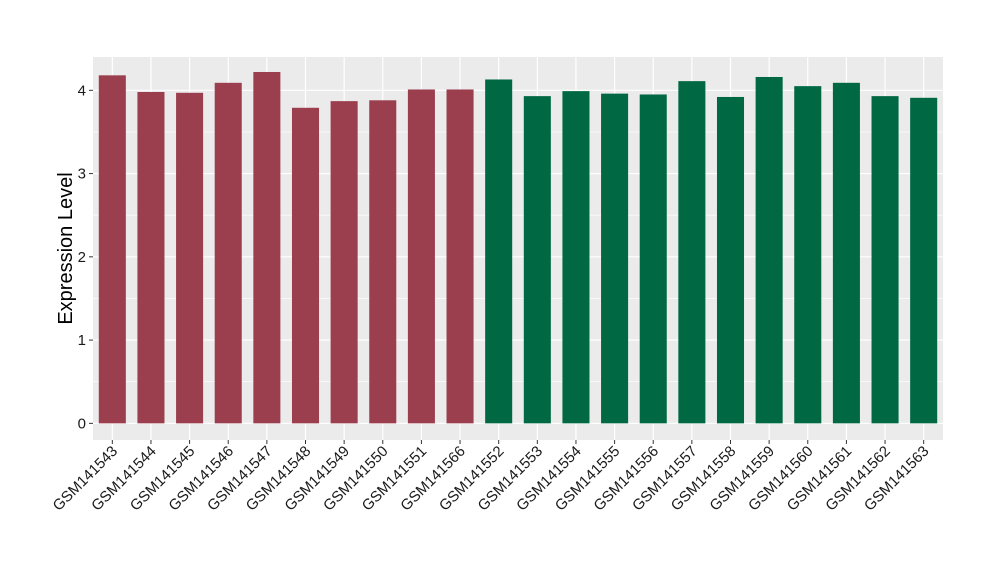  What do you see at coordinates (82, 90) in the screenshot?
I see `y-tick-label: 4` at bounding box center [82, 90].